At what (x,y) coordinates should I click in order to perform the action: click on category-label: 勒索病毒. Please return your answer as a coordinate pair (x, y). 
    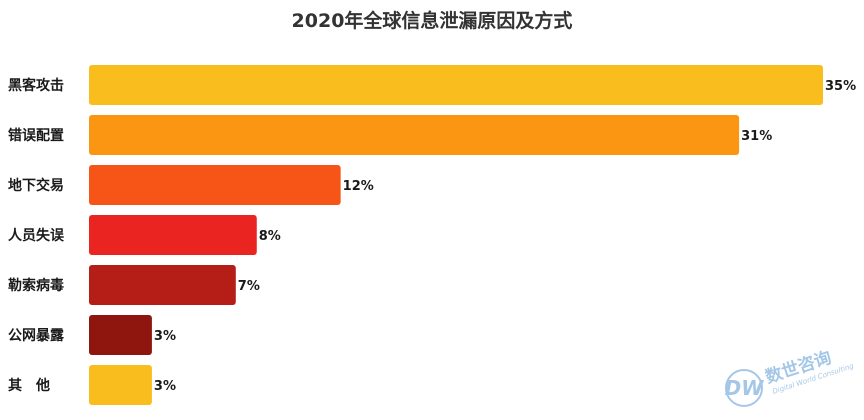
    Looking at the image, I should click on (36, 285).